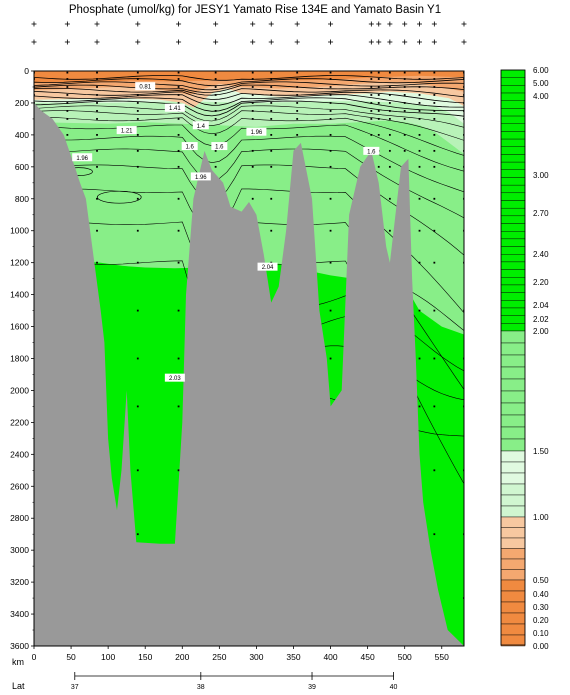  I want to click on colorbar-label: 2.20, so click(541, 282).